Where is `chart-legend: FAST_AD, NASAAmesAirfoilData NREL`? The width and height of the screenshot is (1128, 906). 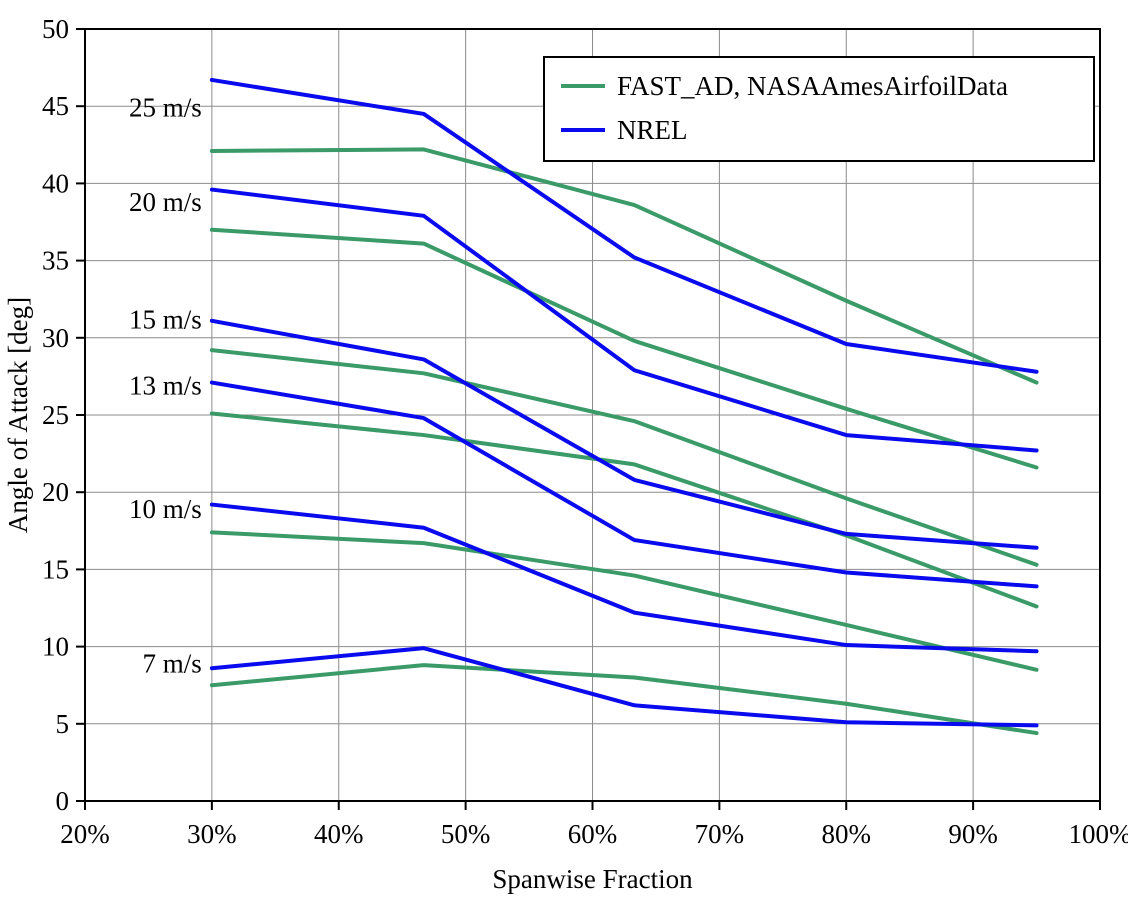
chart-legend: FAST_AD, NASAAmesAirfoilData NREL is located at coordinates (819, 109).